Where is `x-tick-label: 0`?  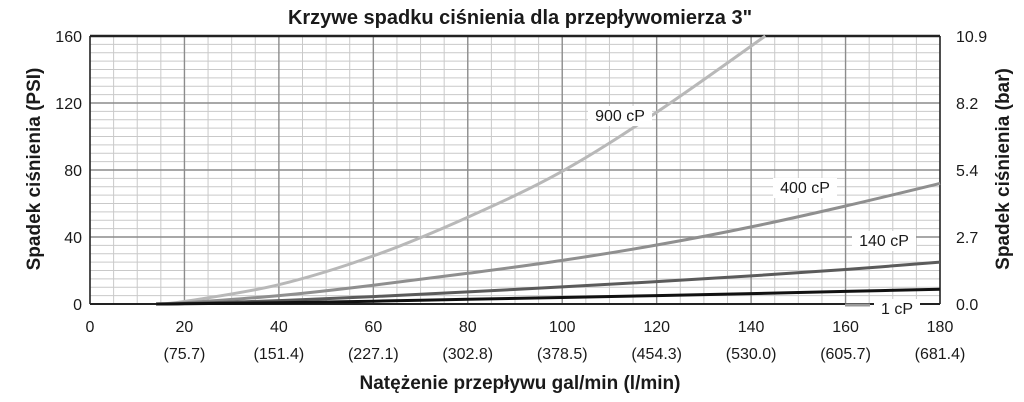
x-tick-label: 0 is located at coordinates (90, 327).